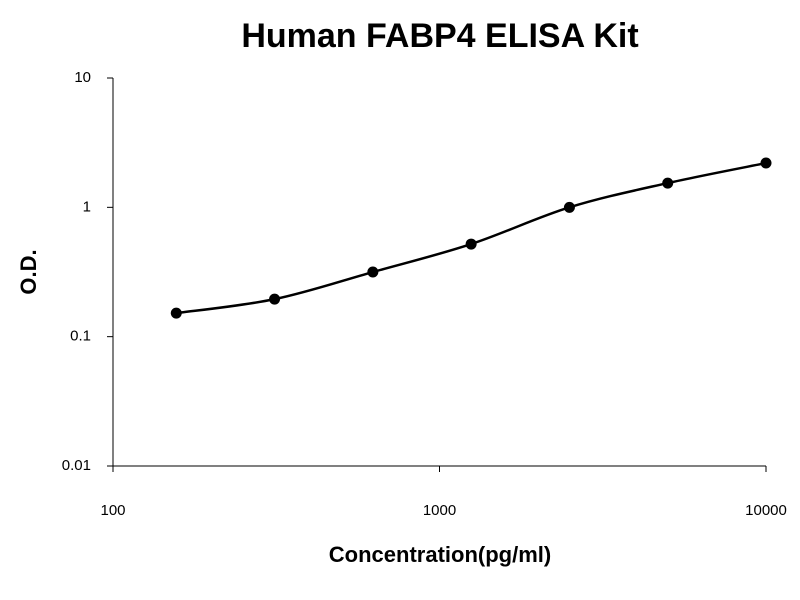 This screenshot has height=600, width=800. I want to click on y-tick-label: 1, so click(87, 206).